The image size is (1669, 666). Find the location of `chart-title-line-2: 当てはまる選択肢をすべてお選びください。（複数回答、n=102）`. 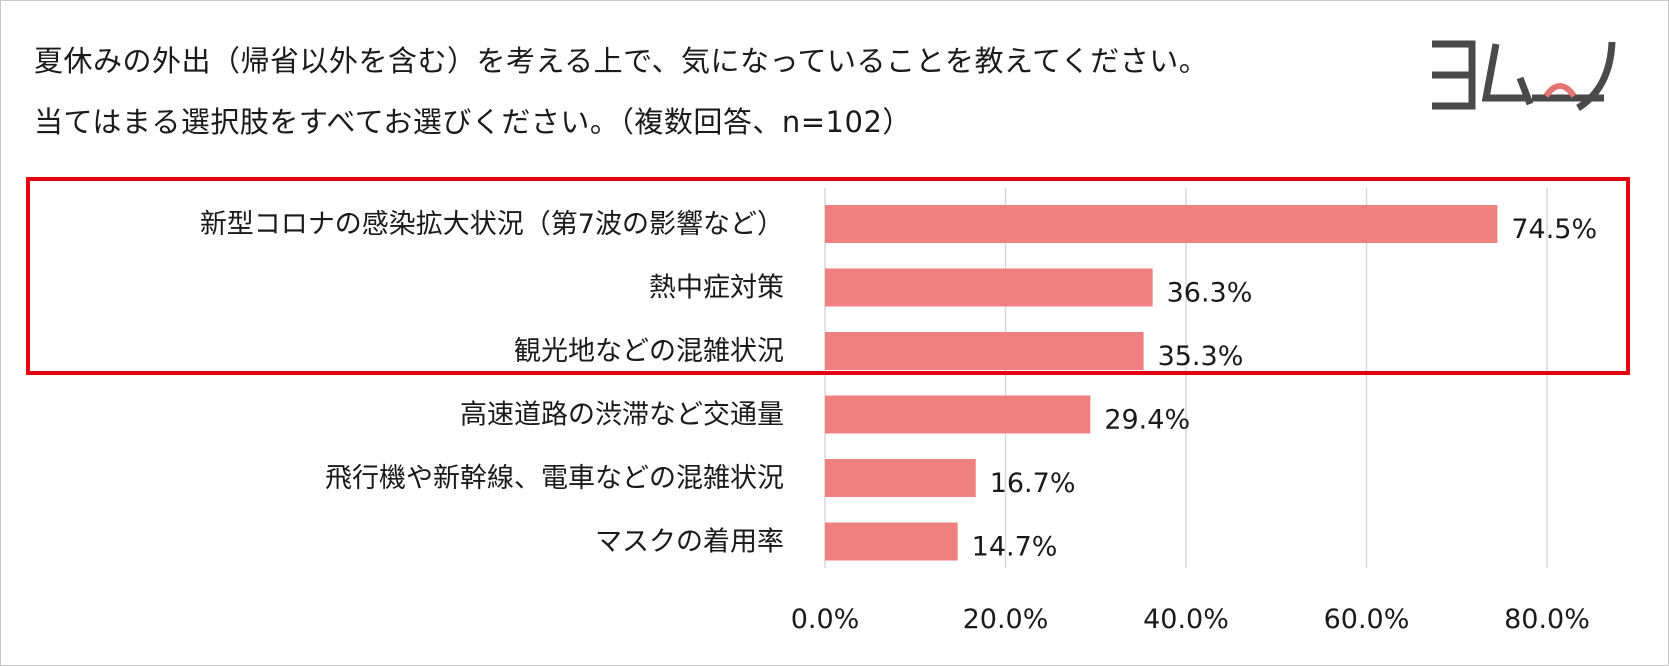

chart-title-line-2: 当てはまる選択肢をすべてお選びください。（複数回答、n=102） is located at coordinates (473, 122).